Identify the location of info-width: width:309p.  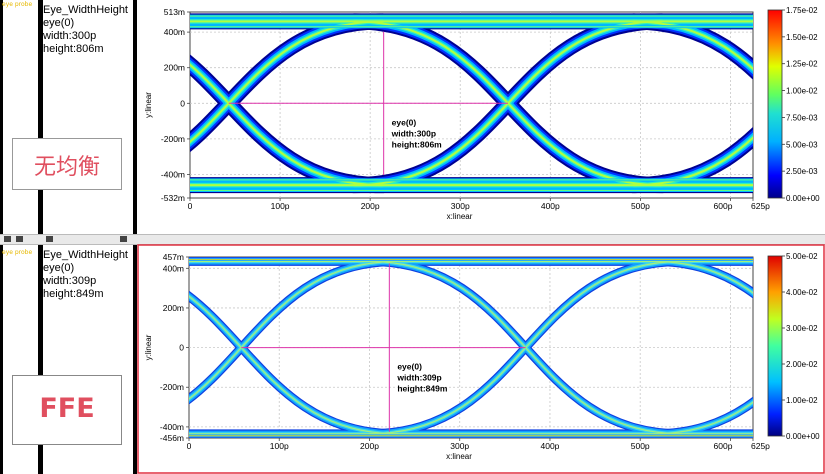
(70, 281).